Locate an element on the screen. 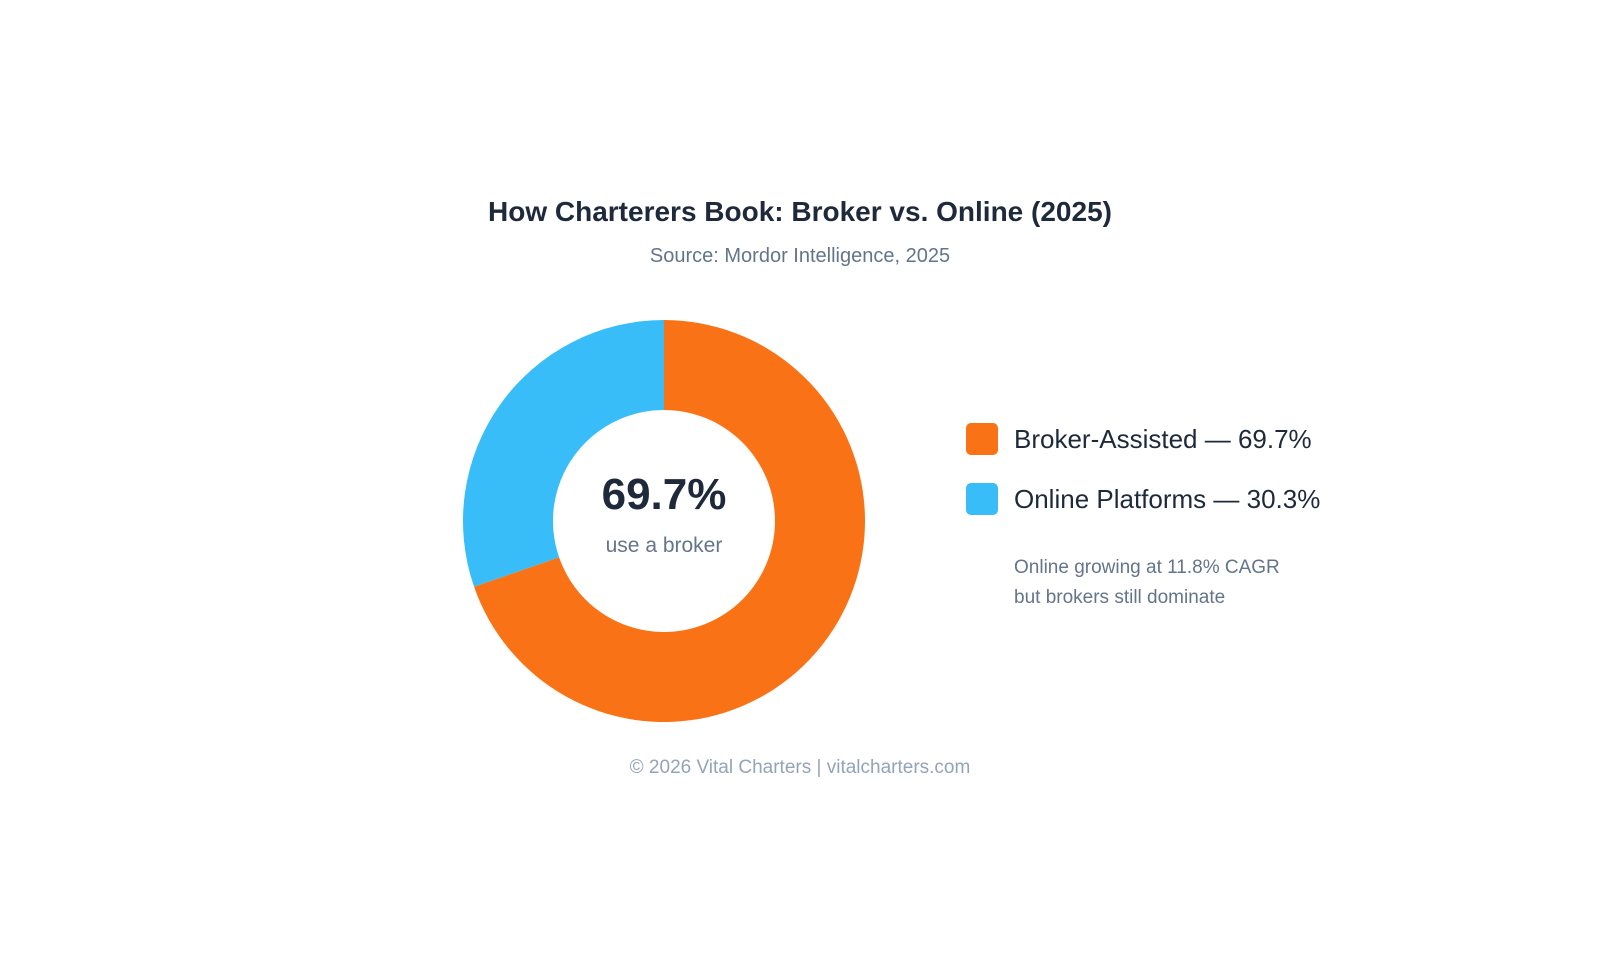 The height and width of the screenshot is (960, 1600). legend-item-broker-assisted: Broker-Assisted — 69.7% is located at coordinates (1139, 439).